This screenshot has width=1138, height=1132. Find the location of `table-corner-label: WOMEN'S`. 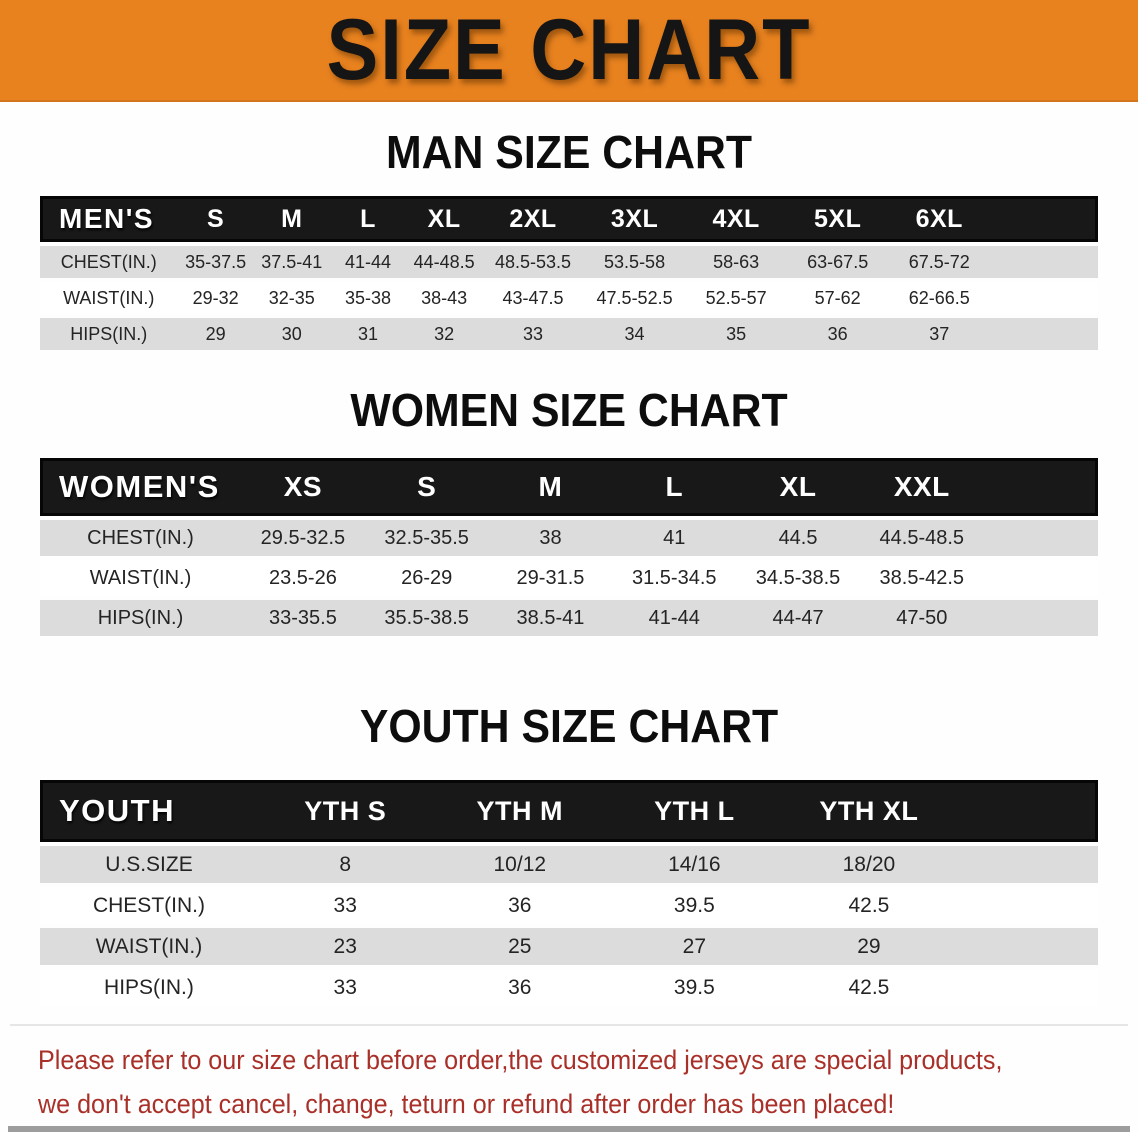

table-corner-label: WOMEN'S is located at coordinates (141, 487).